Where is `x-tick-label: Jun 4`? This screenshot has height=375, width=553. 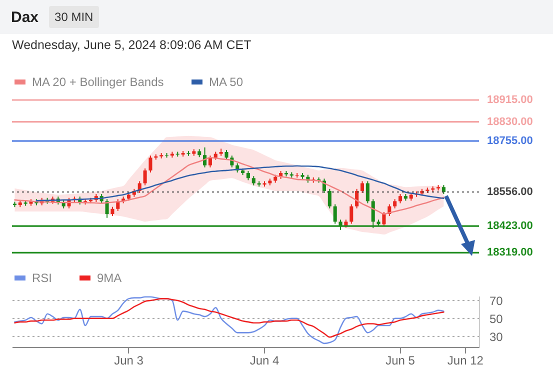 x-tick-label: Jun 4 is located at coordinates (265, 361).